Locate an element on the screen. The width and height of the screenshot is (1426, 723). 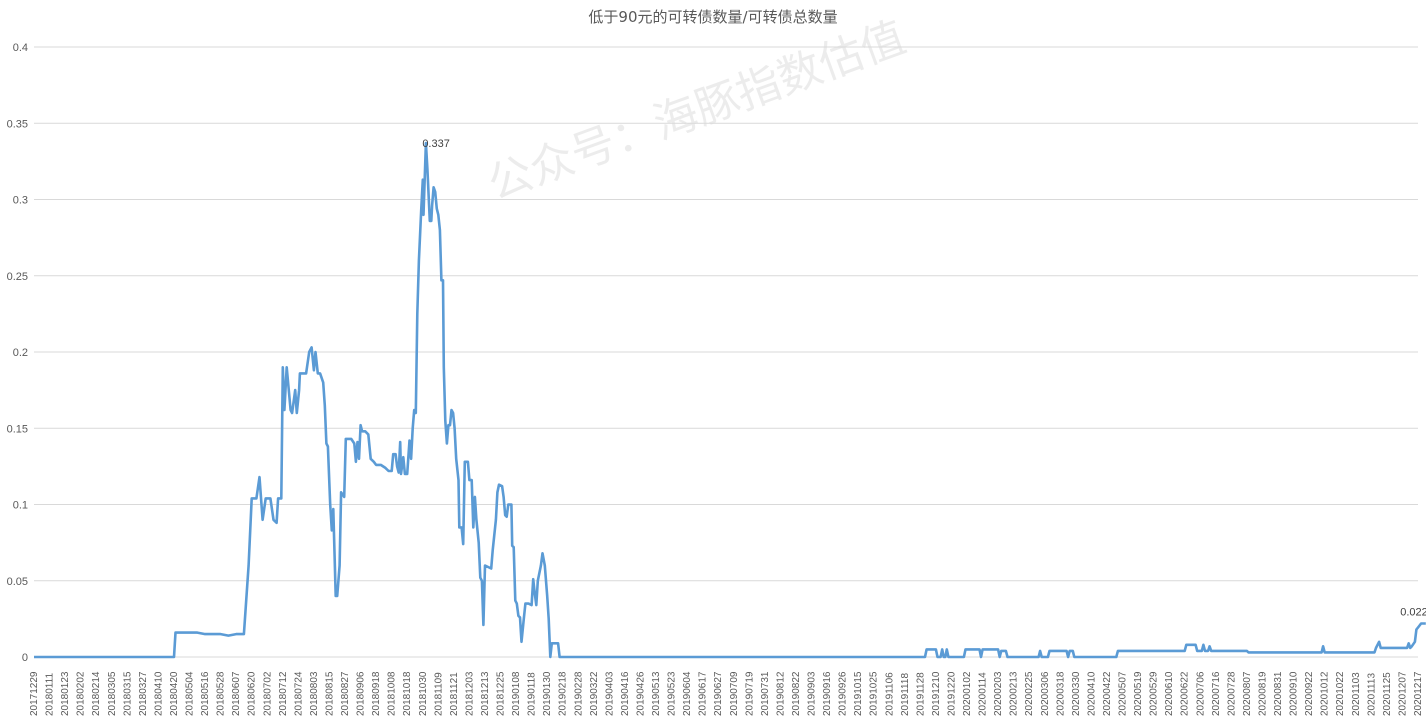
x-tick-label: 20200507 is located at coordinates (1123, 693).